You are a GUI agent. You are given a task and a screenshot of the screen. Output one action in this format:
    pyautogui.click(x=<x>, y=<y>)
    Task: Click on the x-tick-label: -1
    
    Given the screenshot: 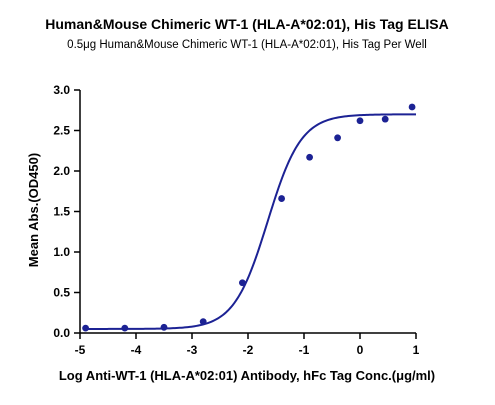 What is the action you would take?
    pyautogui.click(x=304, y=350)
    